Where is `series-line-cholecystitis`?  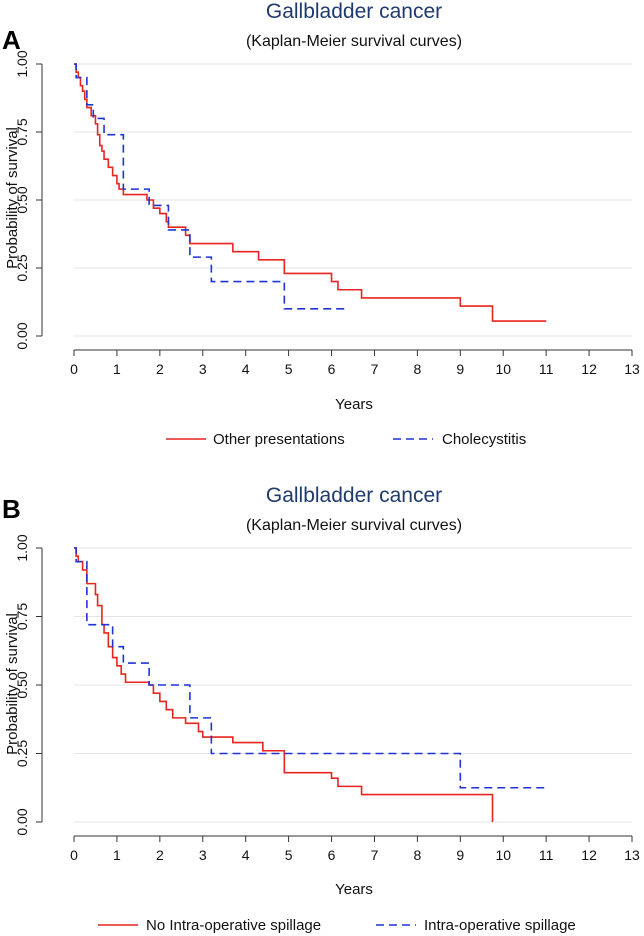
series-line-cholecystitis is located at coordinates (209, 186).